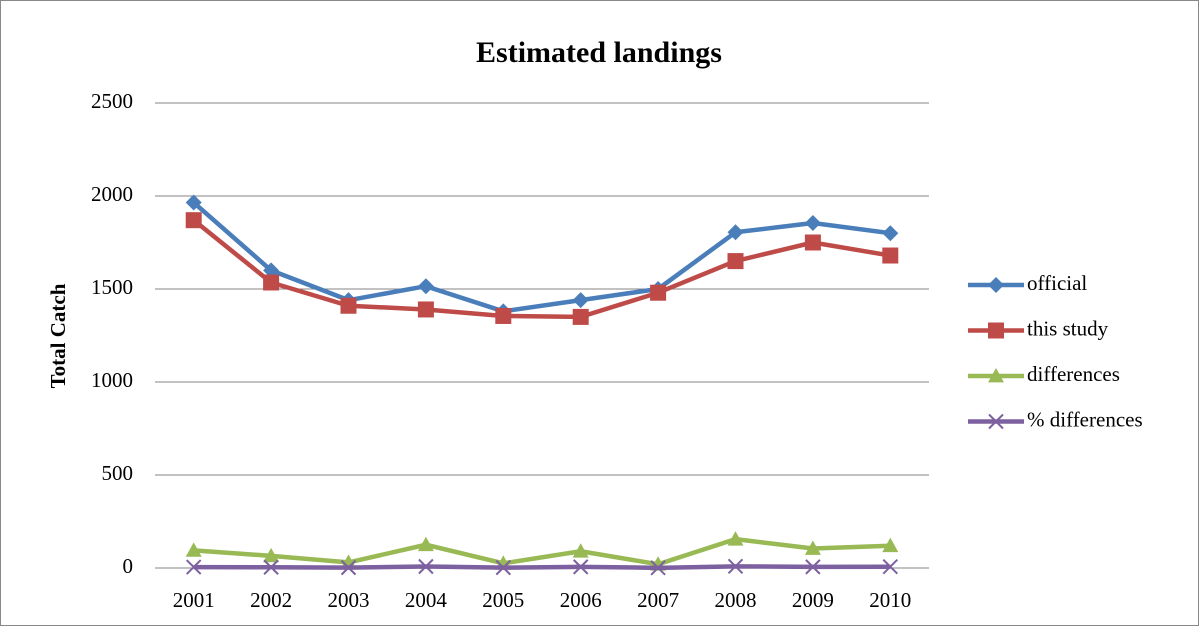  Describe the element at coordinates (271, 600) in the screenshot. I see `x-tick-label: 2002` at that location.